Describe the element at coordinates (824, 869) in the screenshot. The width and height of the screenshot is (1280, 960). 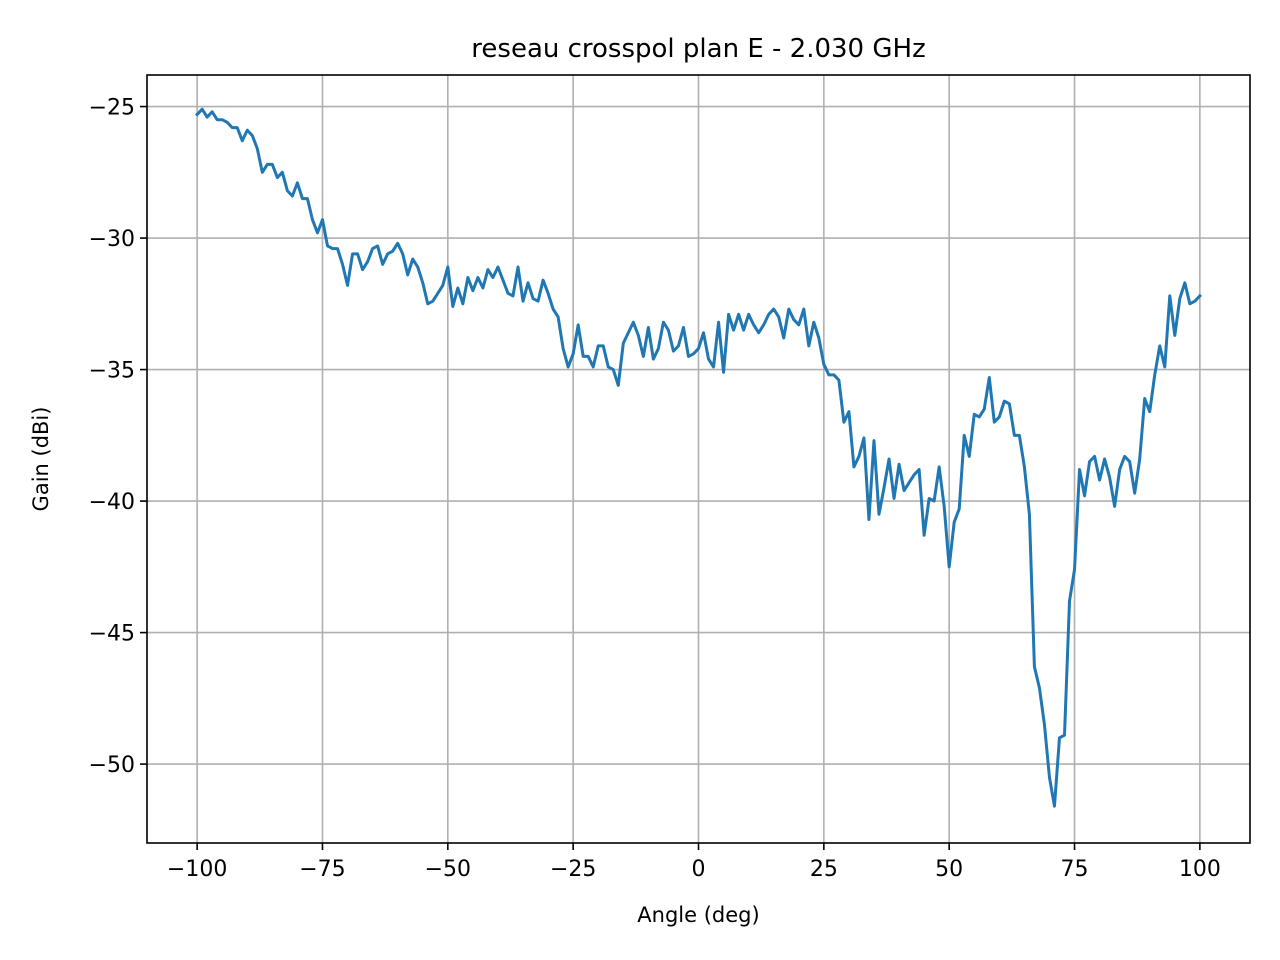
I see `x-tick-label: 25` at that location.